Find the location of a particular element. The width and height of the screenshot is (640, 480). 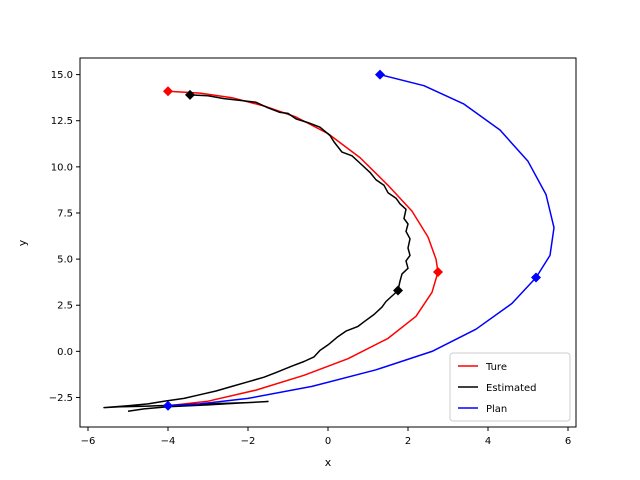

y-tick-label: 10.0 is located at coordinates (62, 167).